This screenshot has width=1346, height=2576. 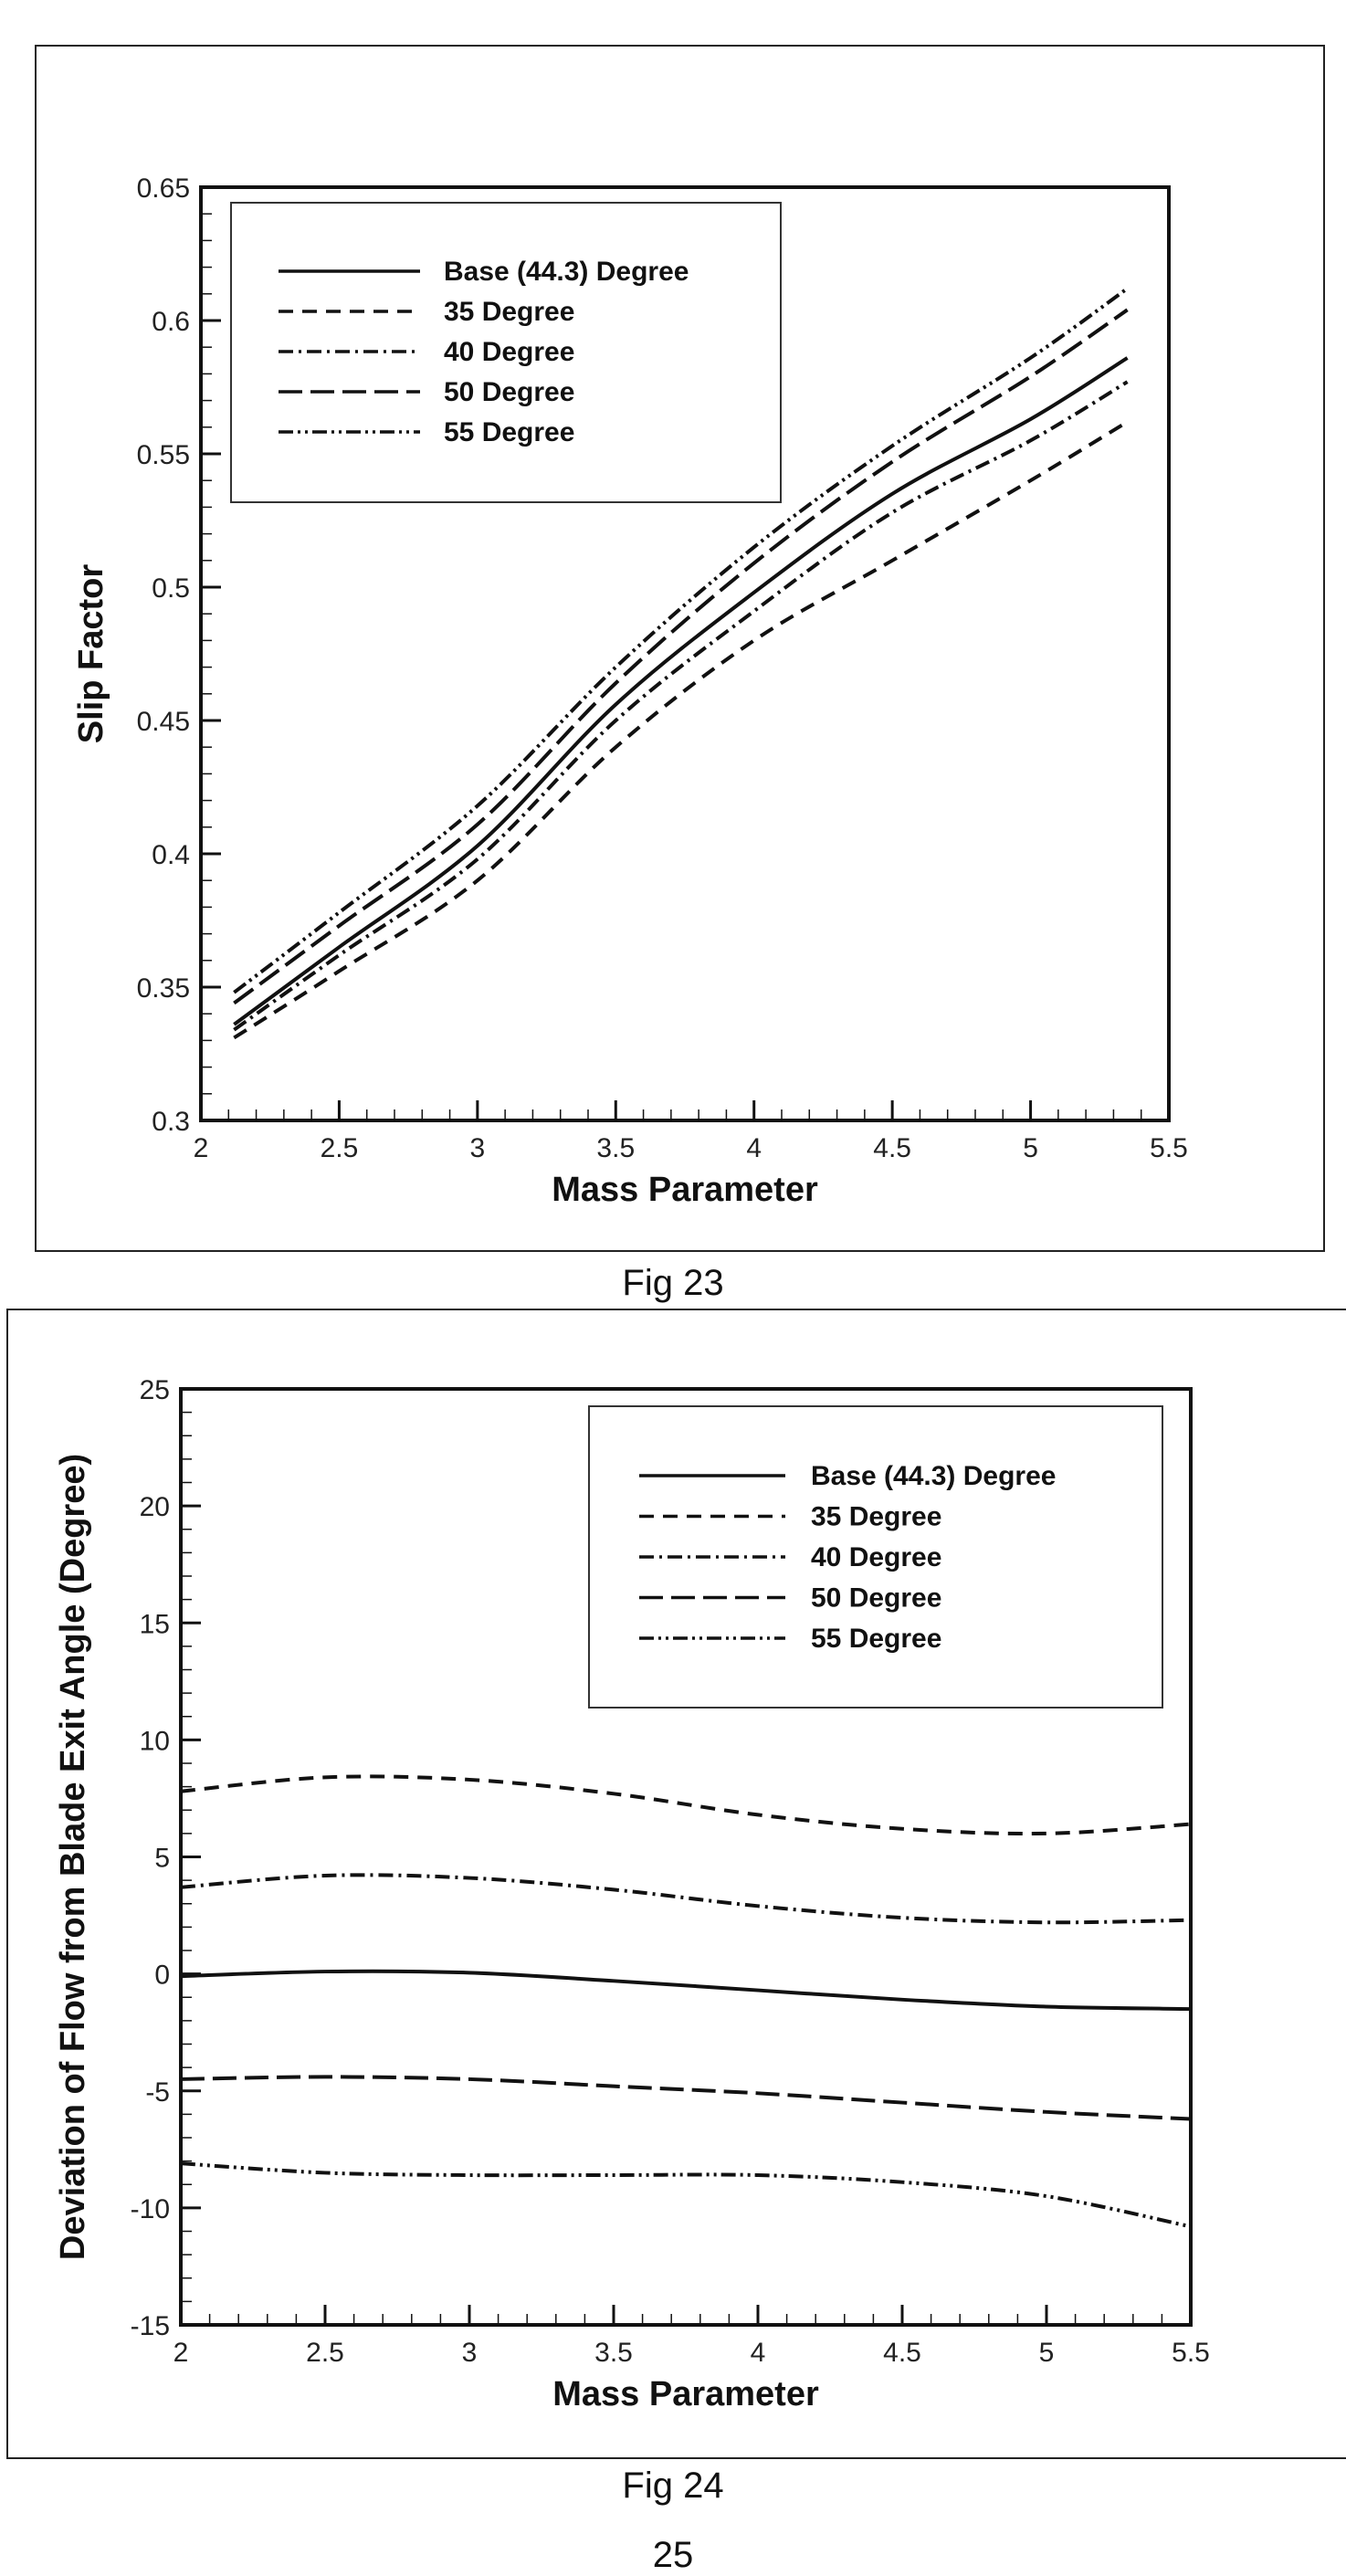 I want to click on y-tick-label: 0.55, so click(x=164, y=455).